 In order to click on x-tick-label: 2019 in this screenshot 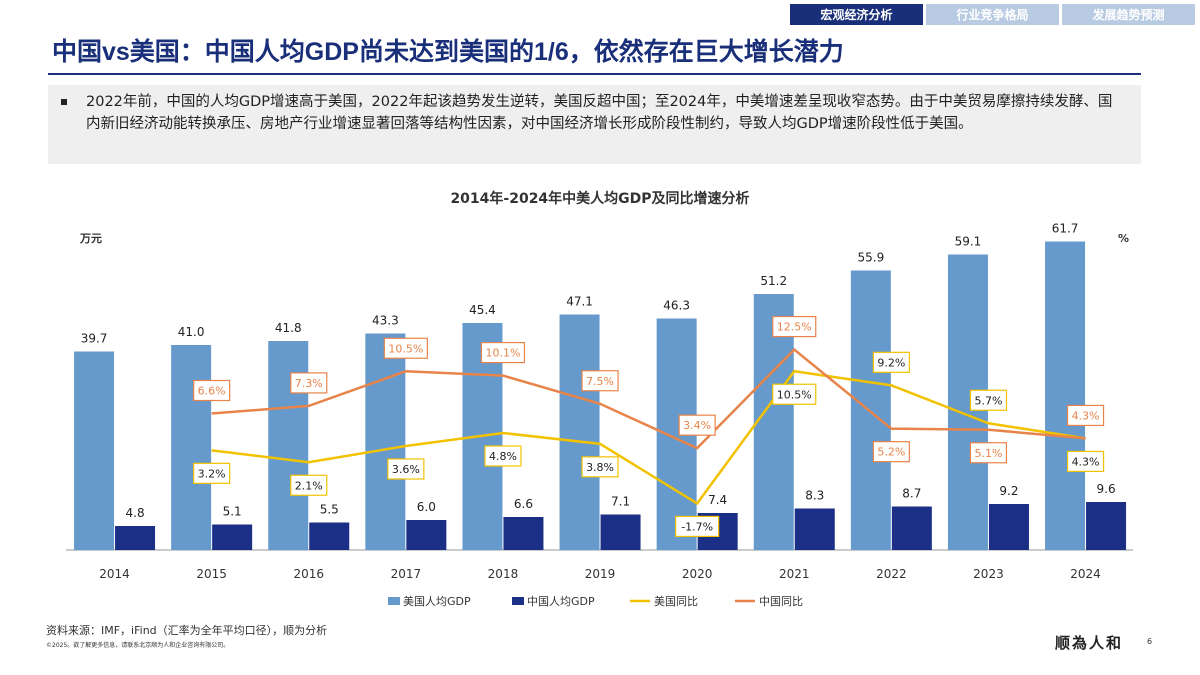, I will do `click(600, 574)`.